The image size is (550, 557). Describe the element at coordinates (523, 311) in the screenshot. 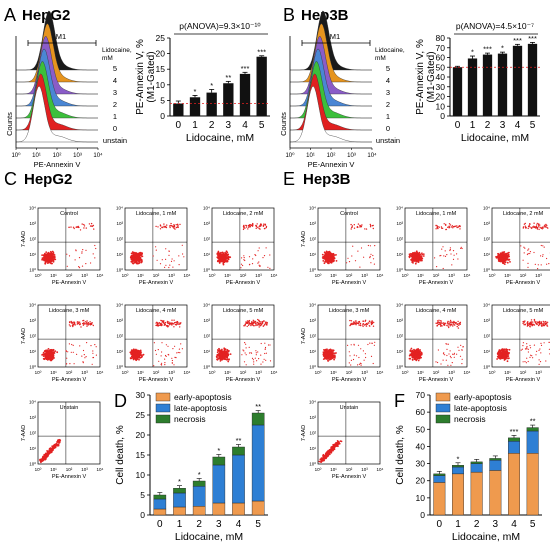

I see `dotplot-title: Lidocaine, 5 mM` at that location.